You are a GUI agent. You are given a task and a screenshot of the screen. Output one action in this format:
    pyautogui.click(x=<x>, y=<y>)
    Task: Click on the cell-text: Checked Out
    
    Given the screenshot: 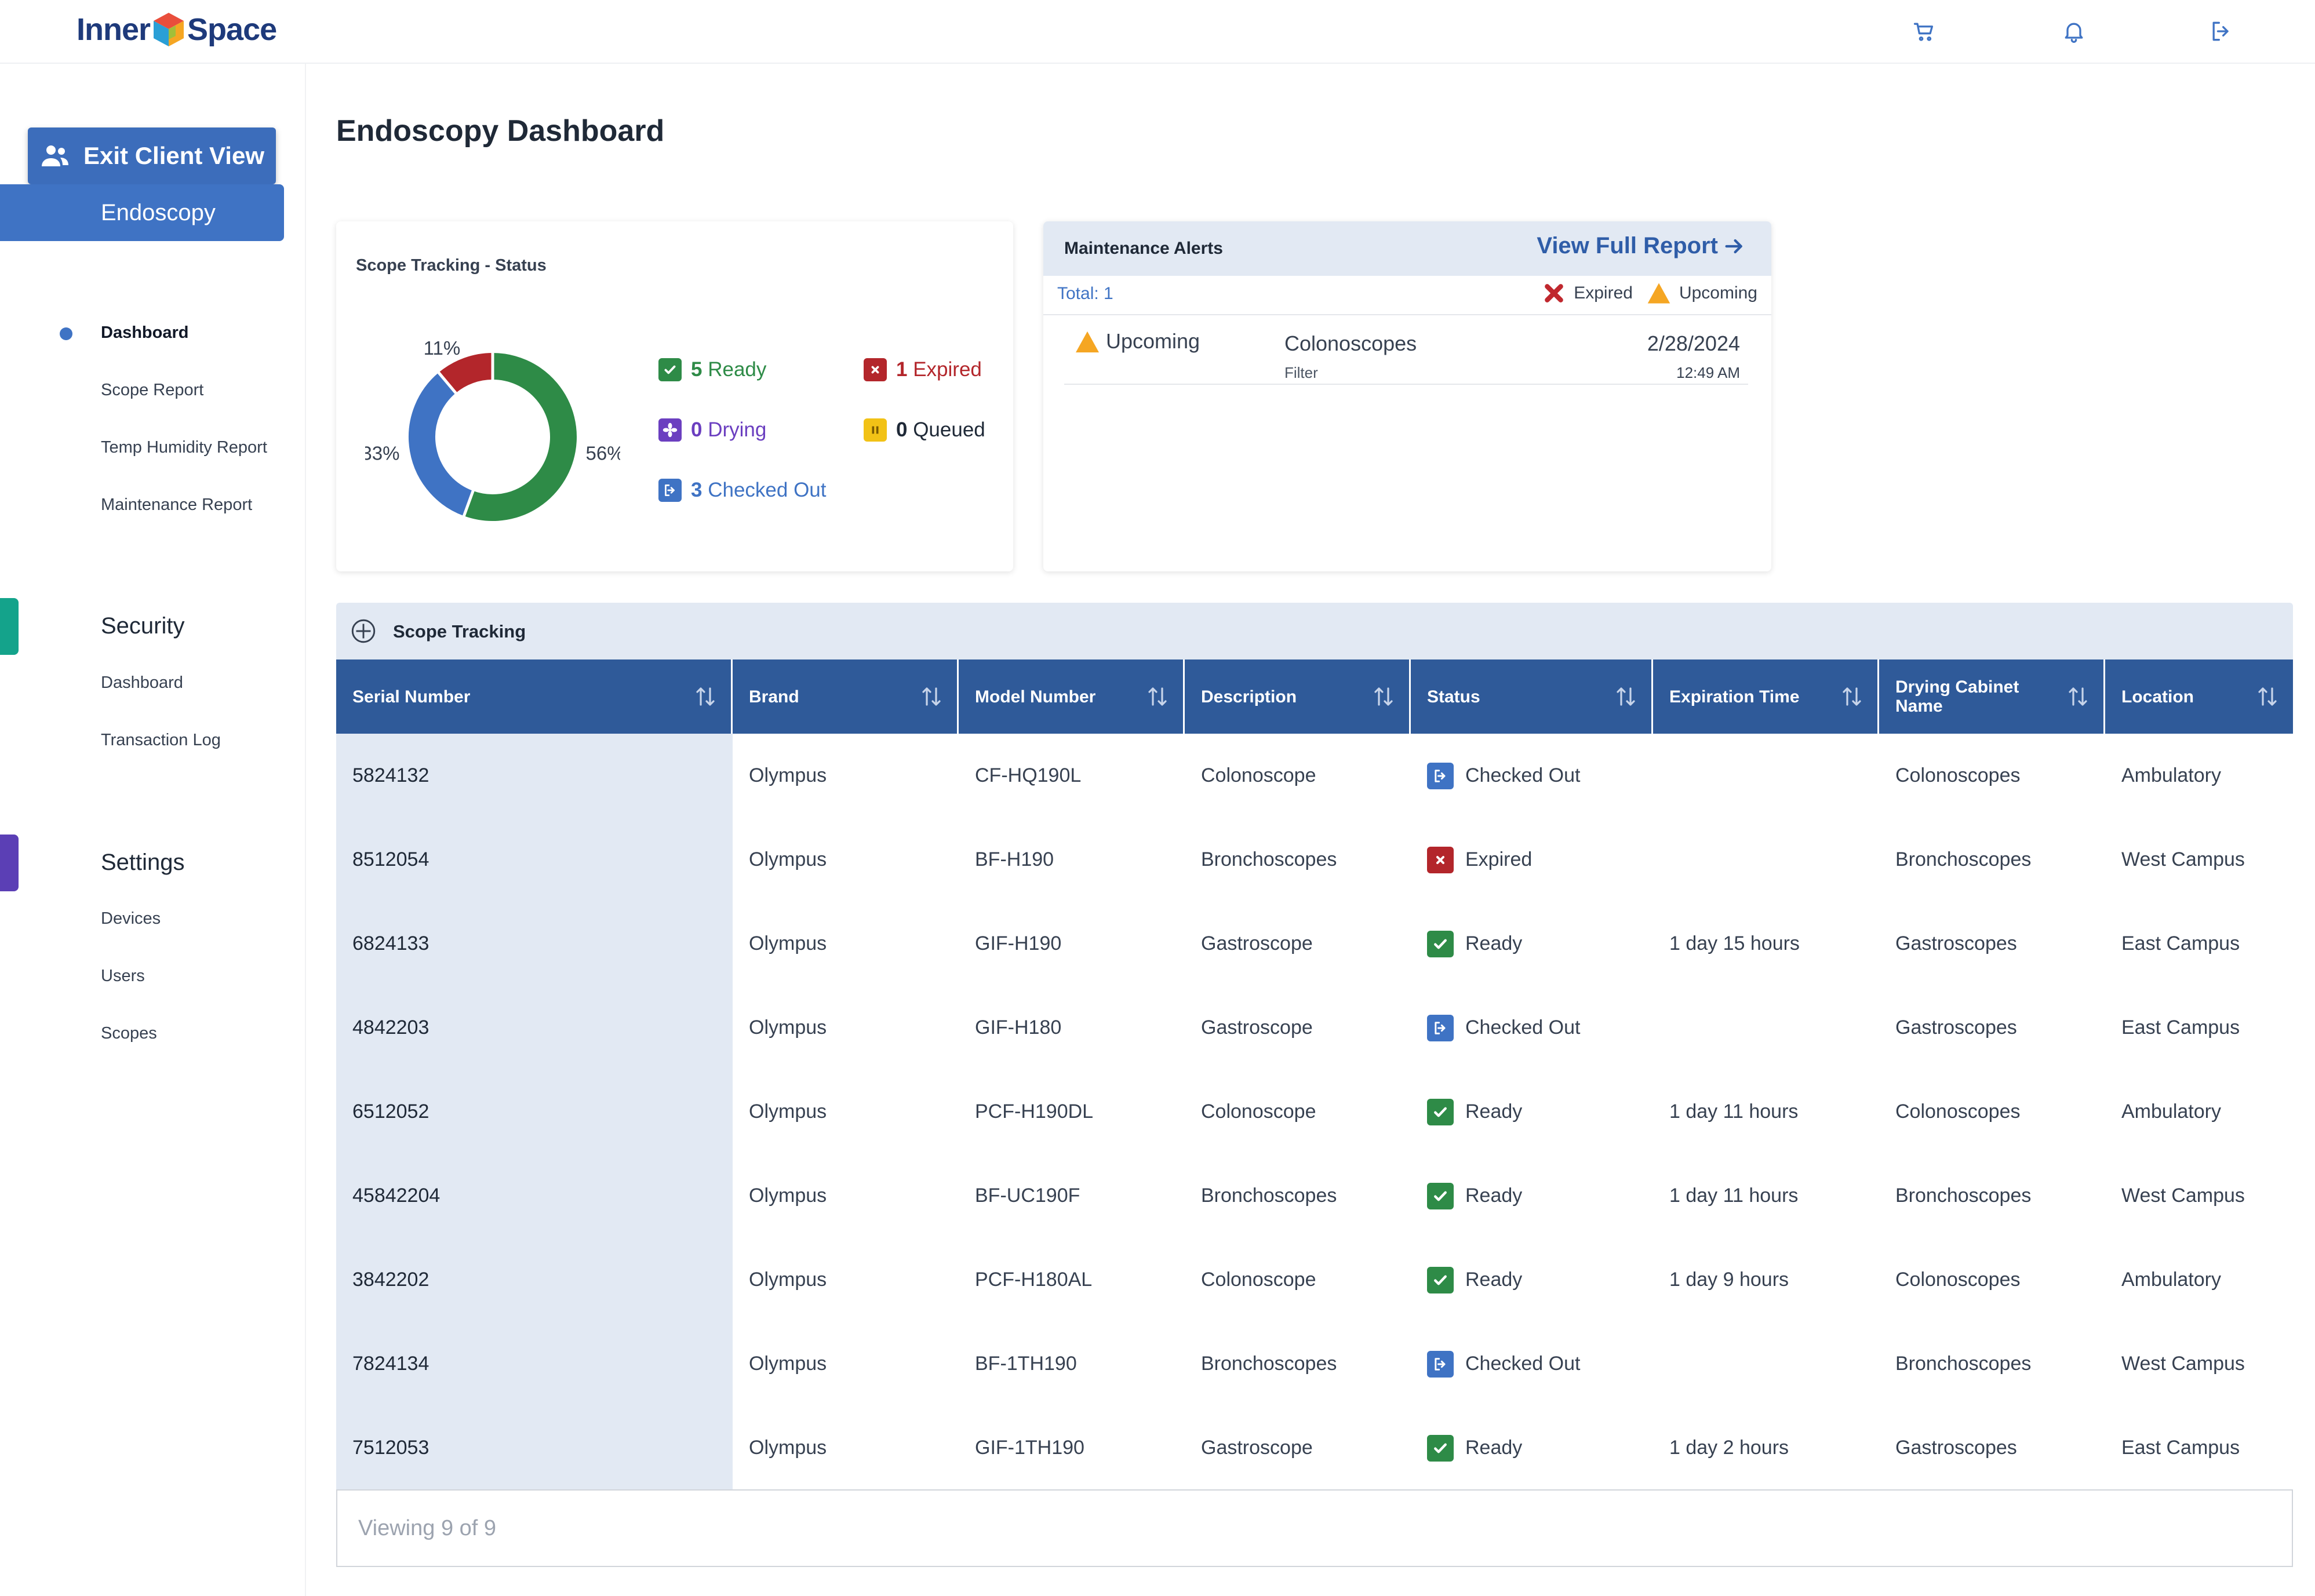 What is the action you would take?
    pyautogui.click(x=1523, y=775)
    